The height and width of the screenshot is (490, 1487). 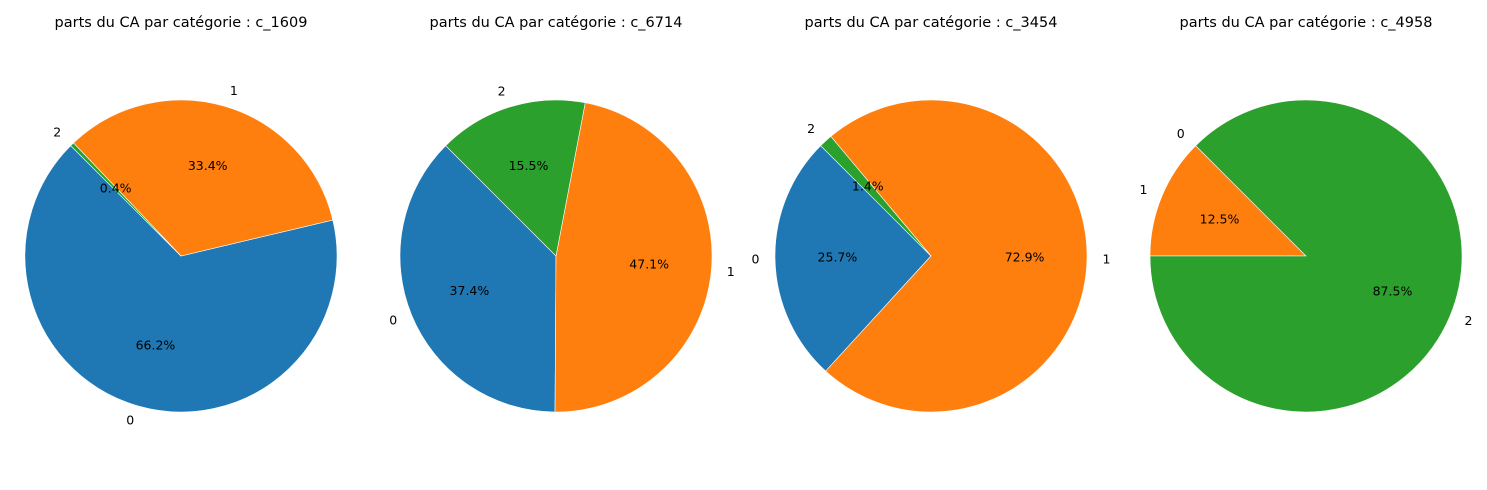 I want to click on chart-title: parts du CA par catégorie : c_1609, so click(x=181, y=23).